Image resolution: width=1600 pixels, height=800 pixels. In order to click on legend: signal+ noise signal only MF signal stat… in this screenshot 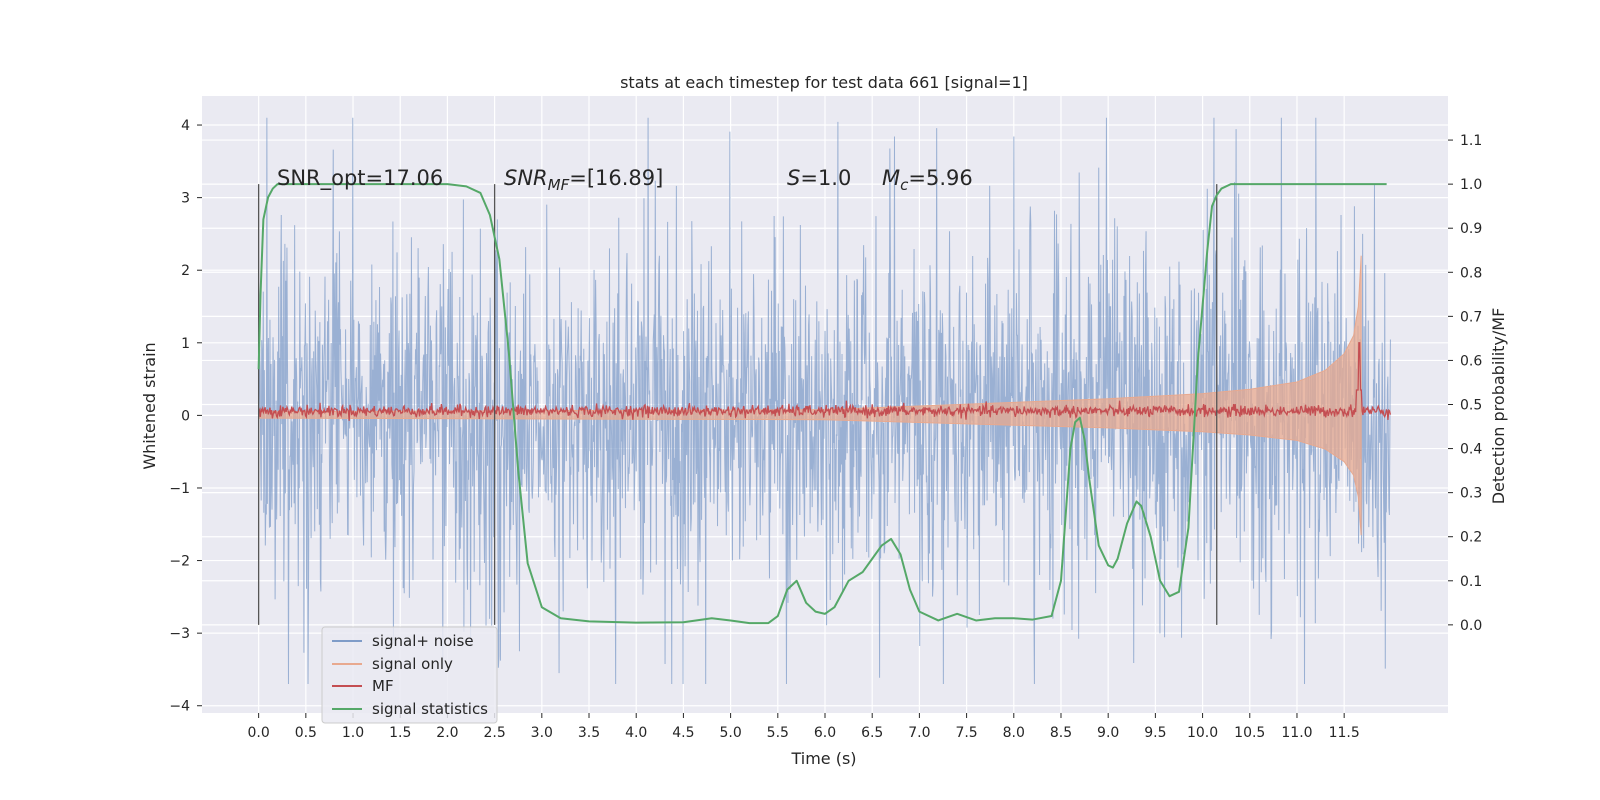, I will do `click(409, 675)`.